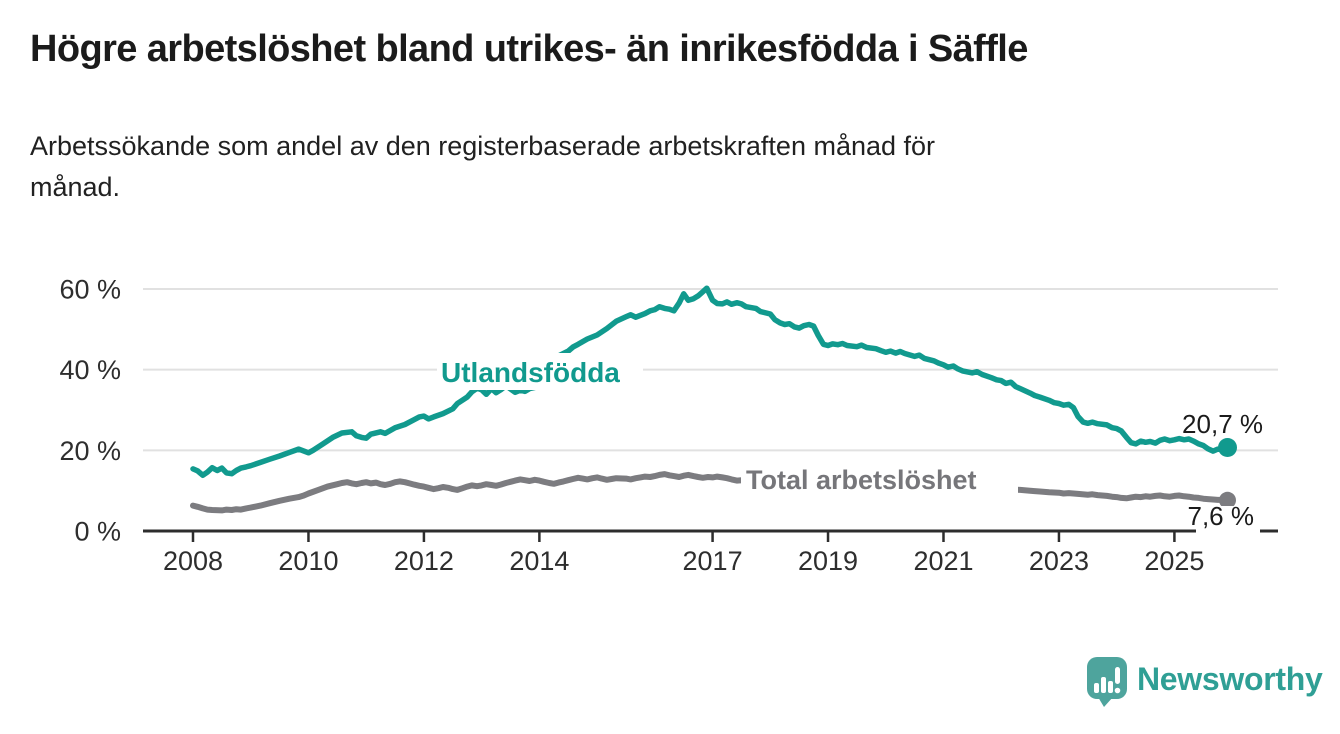 Image resolution: width=1340 pixels, height=734 pixels. I want to click on svg-text: 2021, so click(943, 561).